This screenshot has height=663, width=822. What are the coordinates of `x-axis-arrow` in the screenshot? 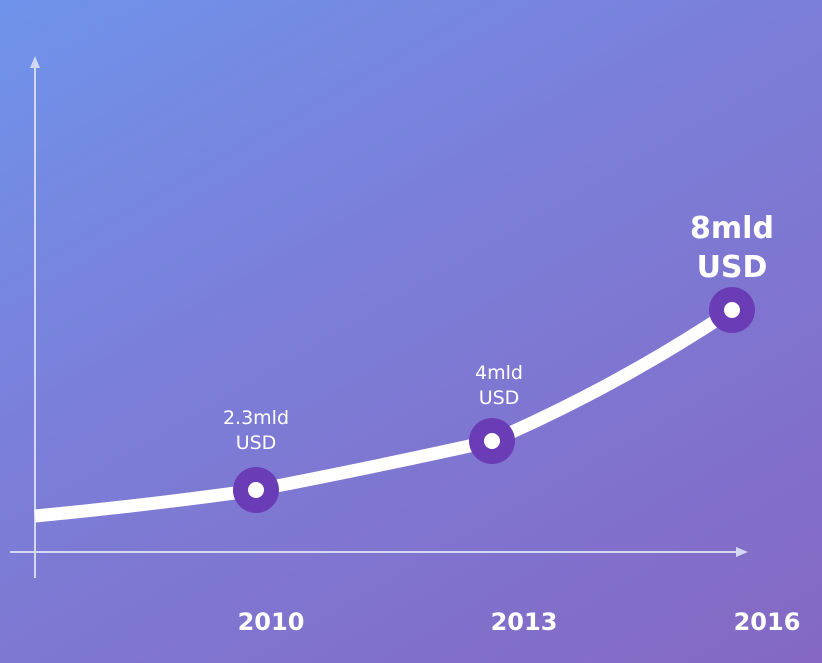 It's located at (742, 552).